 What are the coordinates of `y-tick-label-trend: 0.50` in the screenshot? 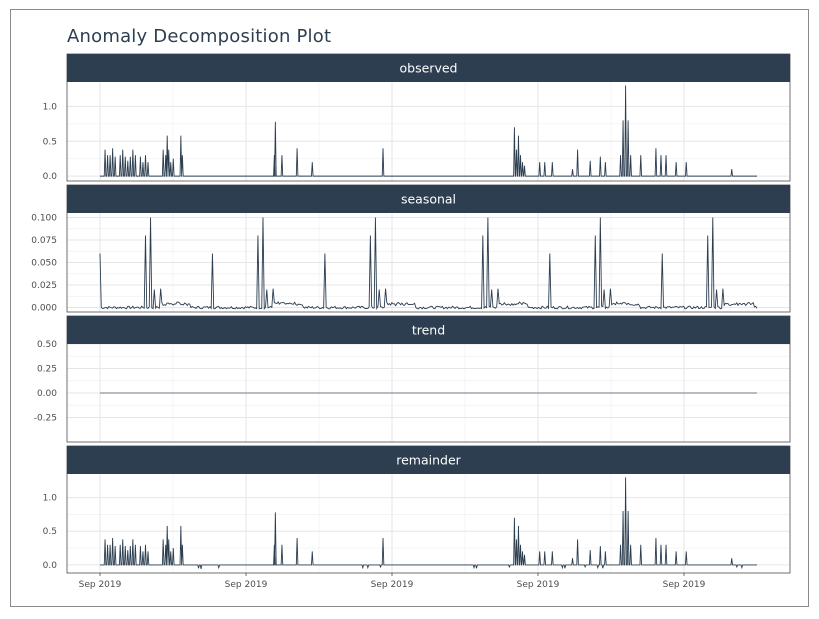 It's located at (47, 345).